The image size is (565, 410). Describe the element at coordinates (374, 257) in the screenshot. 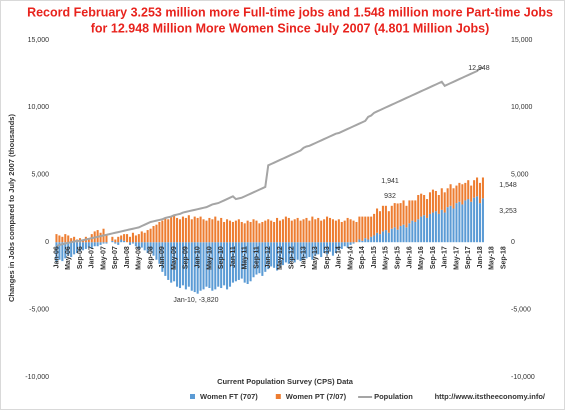

I see `x-tick-label: Jan-15` at that location.